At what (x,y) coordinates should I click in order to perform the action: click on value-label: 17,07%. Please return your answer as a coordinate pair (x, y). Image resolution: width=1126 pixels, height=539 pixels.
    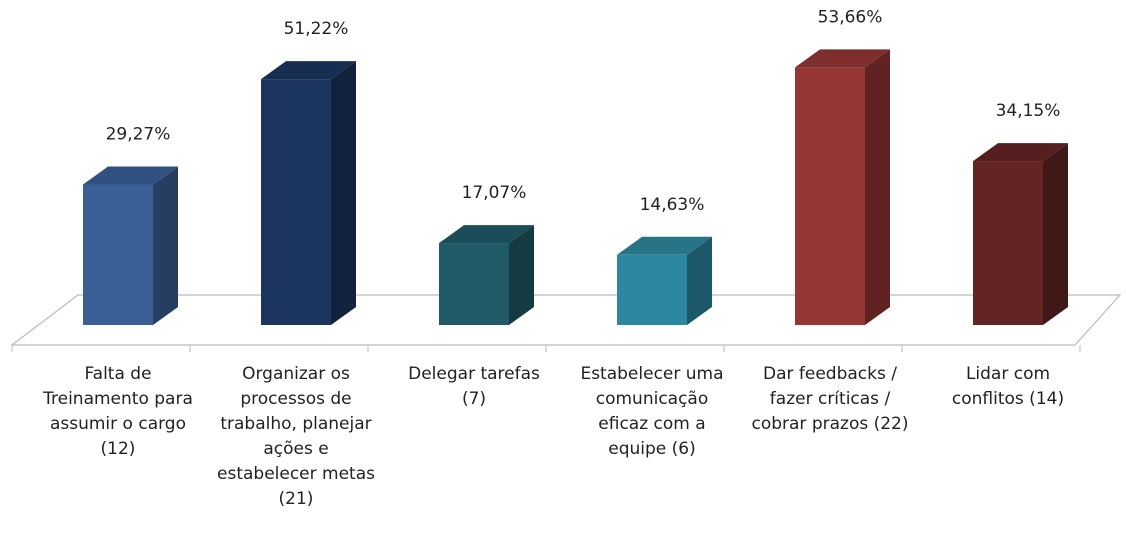
    Looking at the image, I should click on (494, 193).